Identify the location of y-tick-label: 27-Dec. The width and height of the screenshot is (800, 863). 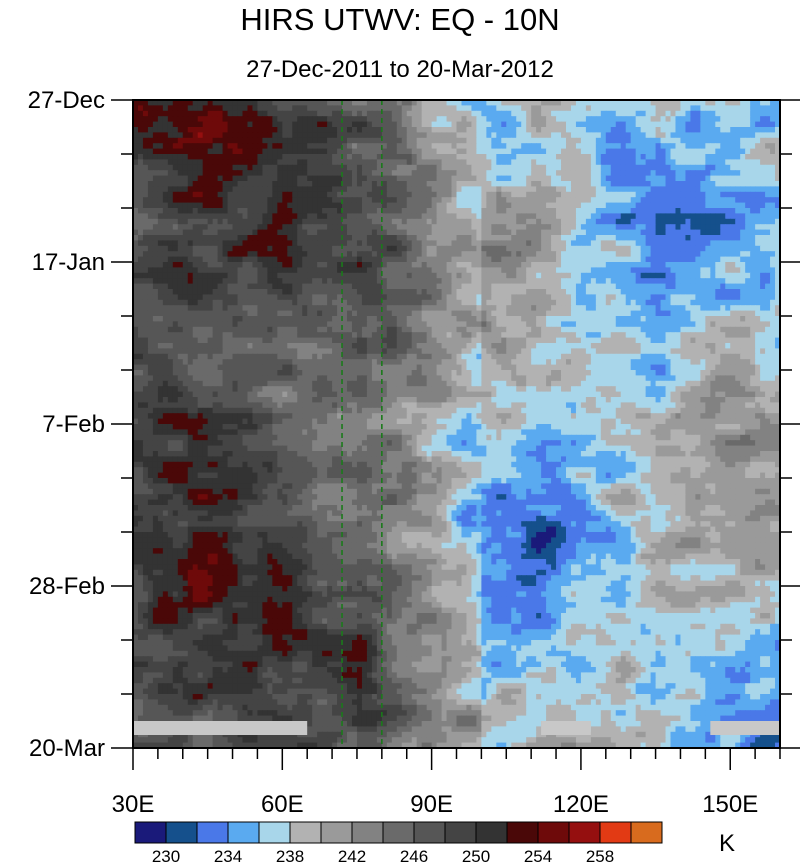
(66, 100).